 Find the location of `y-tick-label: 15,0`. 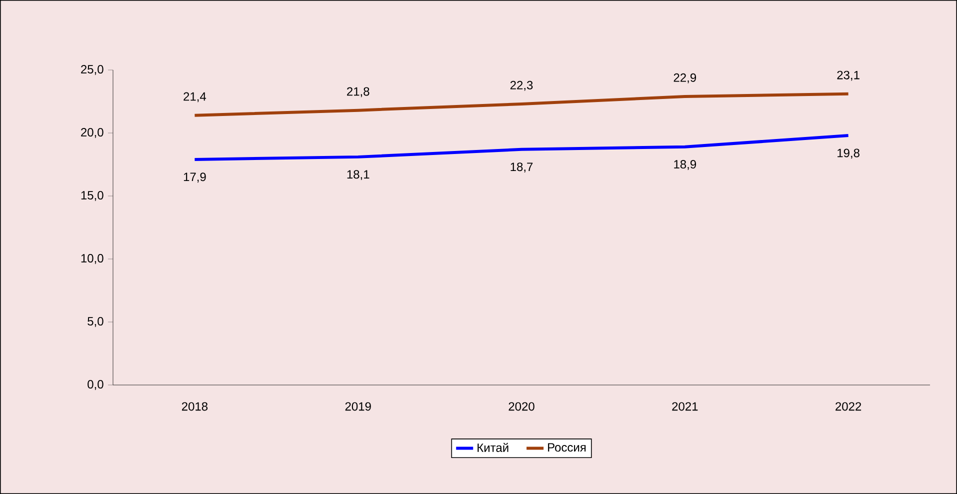

y-tick-label: 15,0 is located at coordinates (92, 196).